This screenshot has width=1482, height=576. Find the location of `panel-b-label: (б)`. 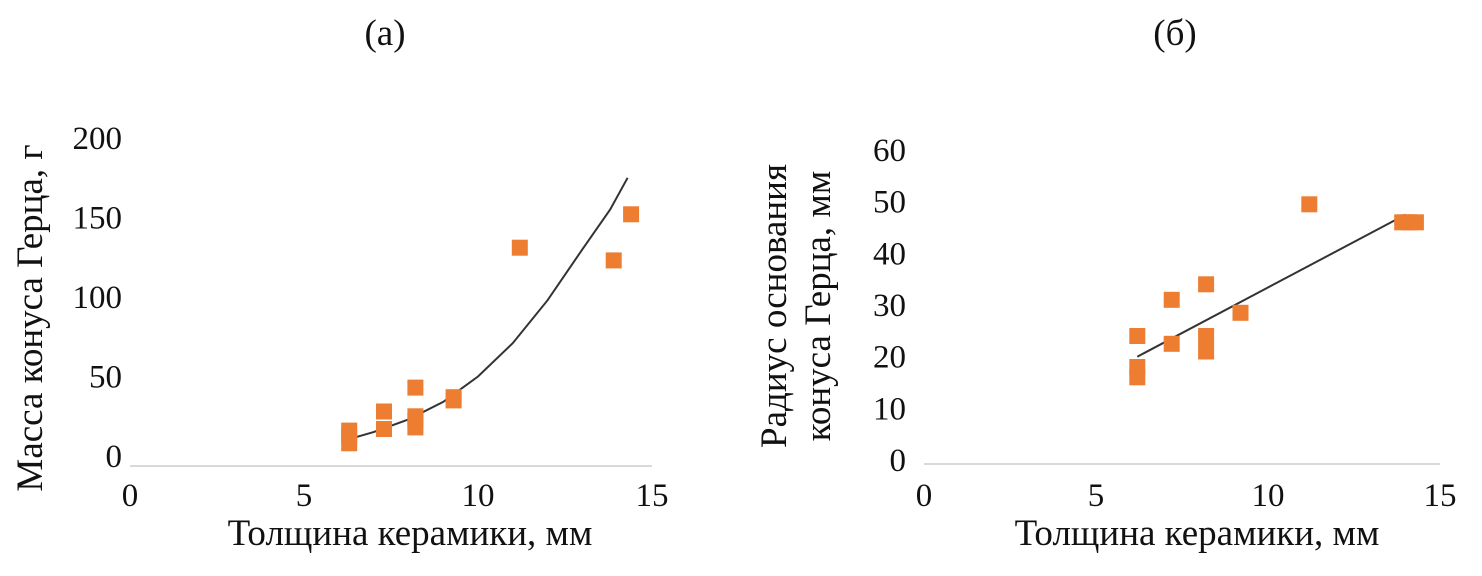

panel-b-label: (б) is located at coordinates (1174, 33).